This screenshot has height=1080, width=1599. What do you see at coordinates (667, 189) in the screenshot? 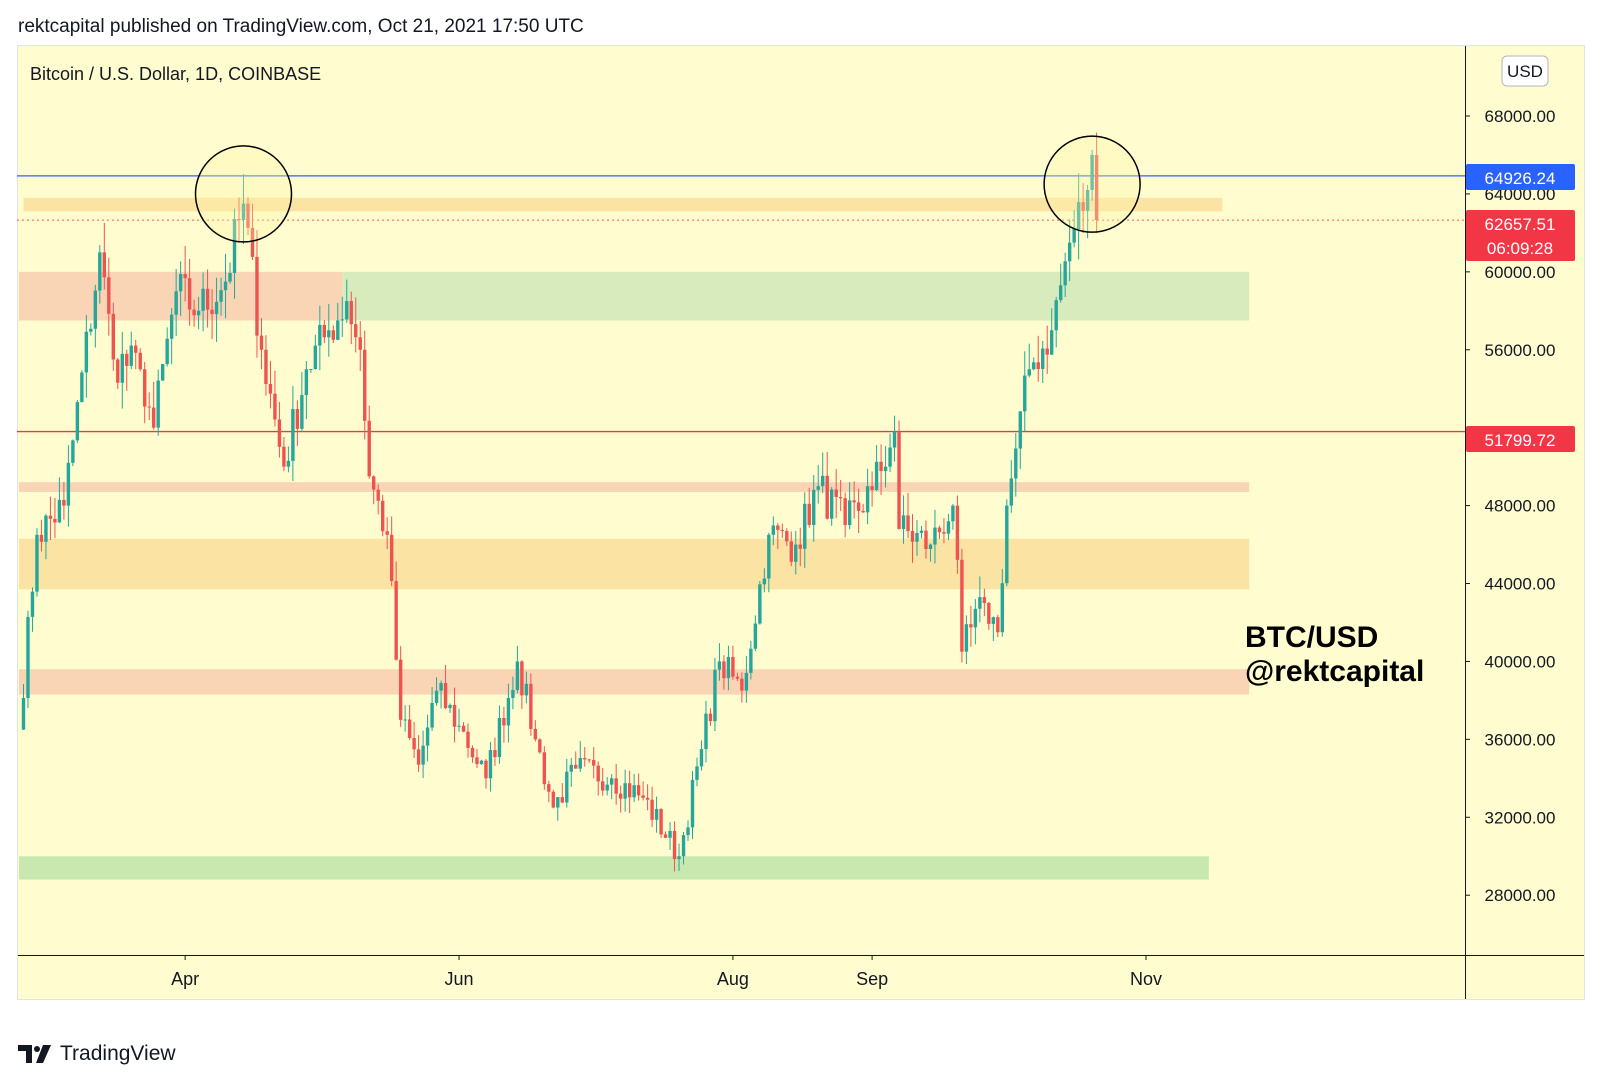
I see `circles-layer` at bounding box center [667, 189].